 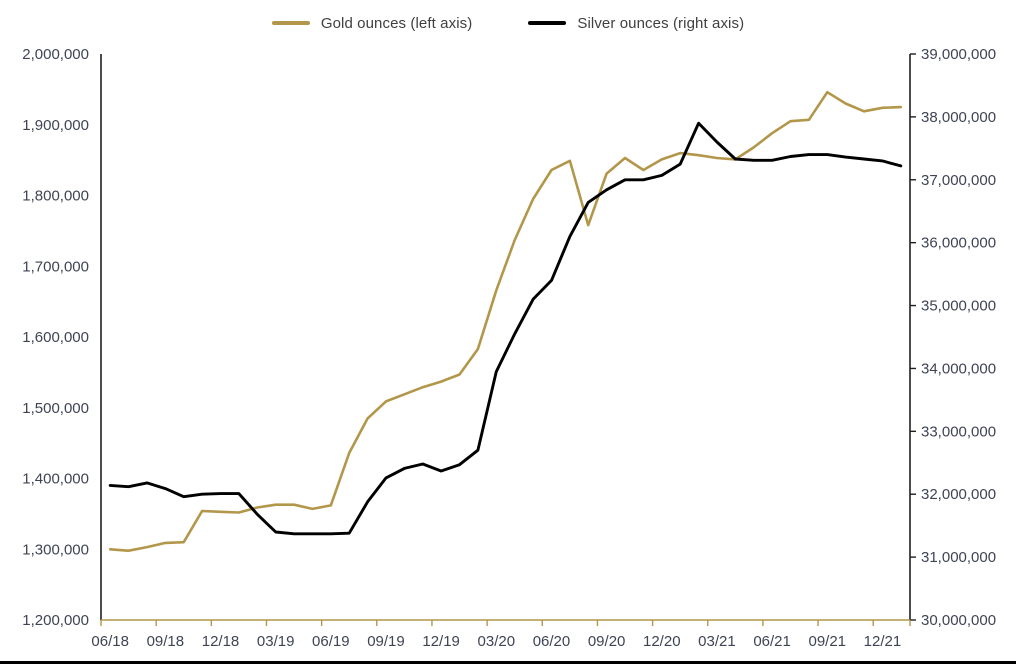 What do you see at coordinates (55, 337) in the screenshot?
I see `left-axis-tick-label: 1,600,000` at bounding box center [55, 337].